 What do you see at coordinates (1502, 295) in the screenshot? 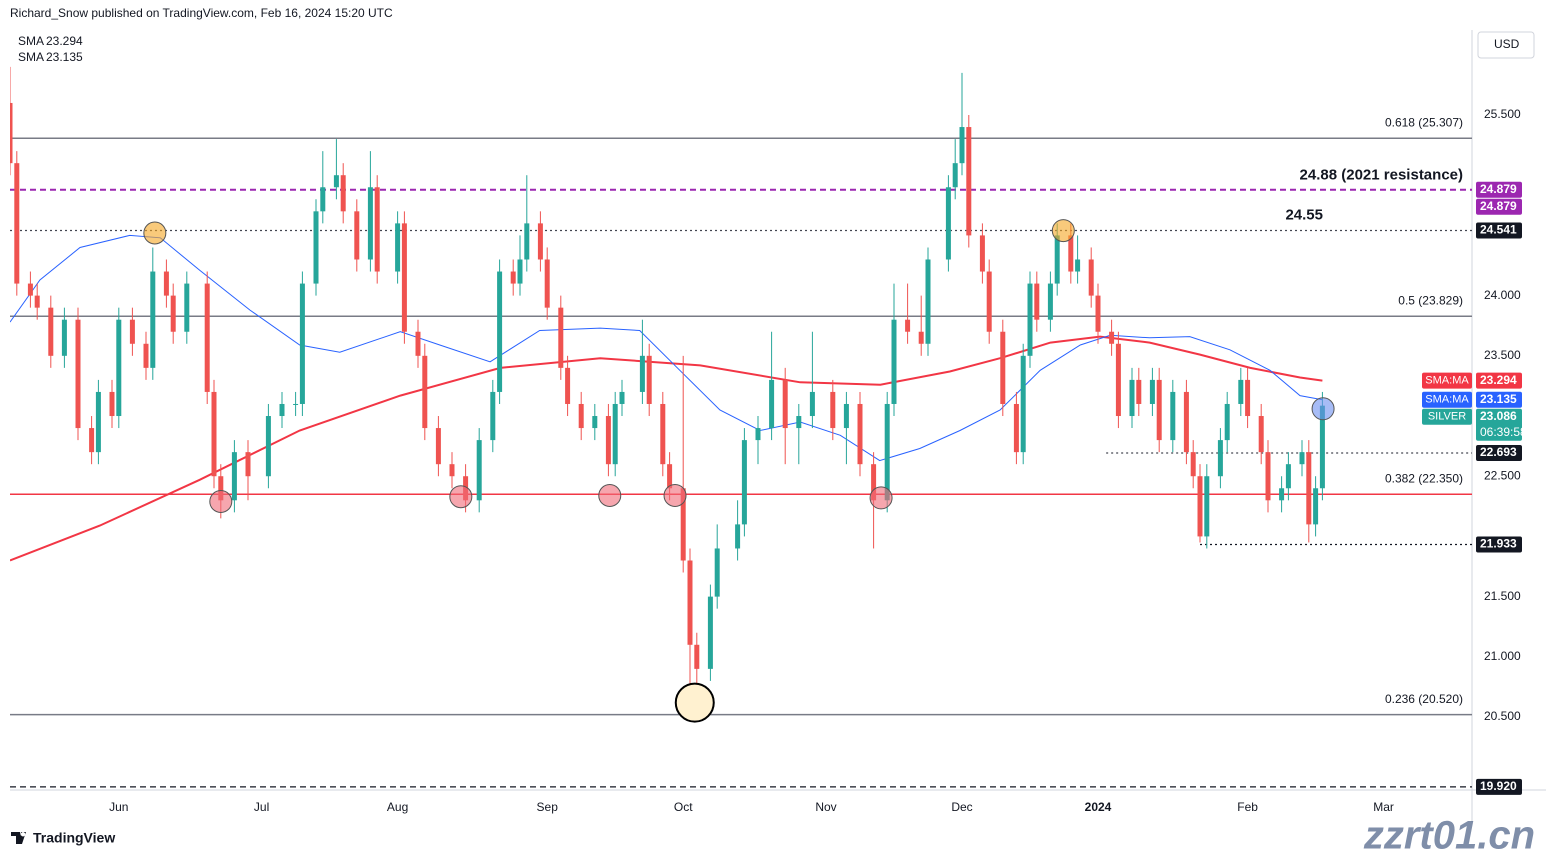
I see `y-tick-label: 24.000` at bounding box center [1502, 295].